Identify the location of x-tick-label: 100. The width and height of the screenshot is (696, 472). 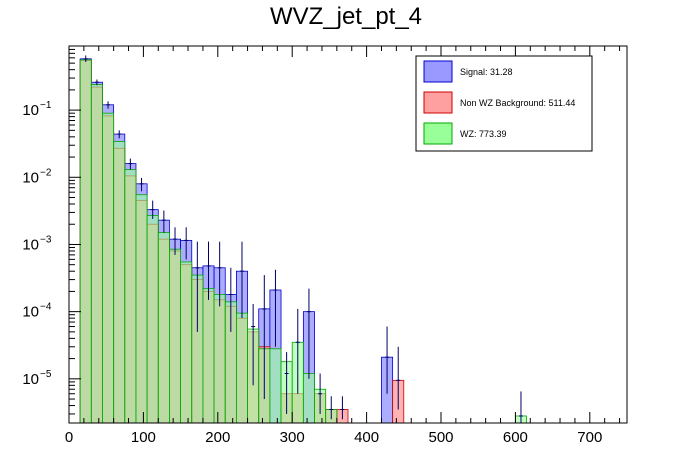
(143, 437).